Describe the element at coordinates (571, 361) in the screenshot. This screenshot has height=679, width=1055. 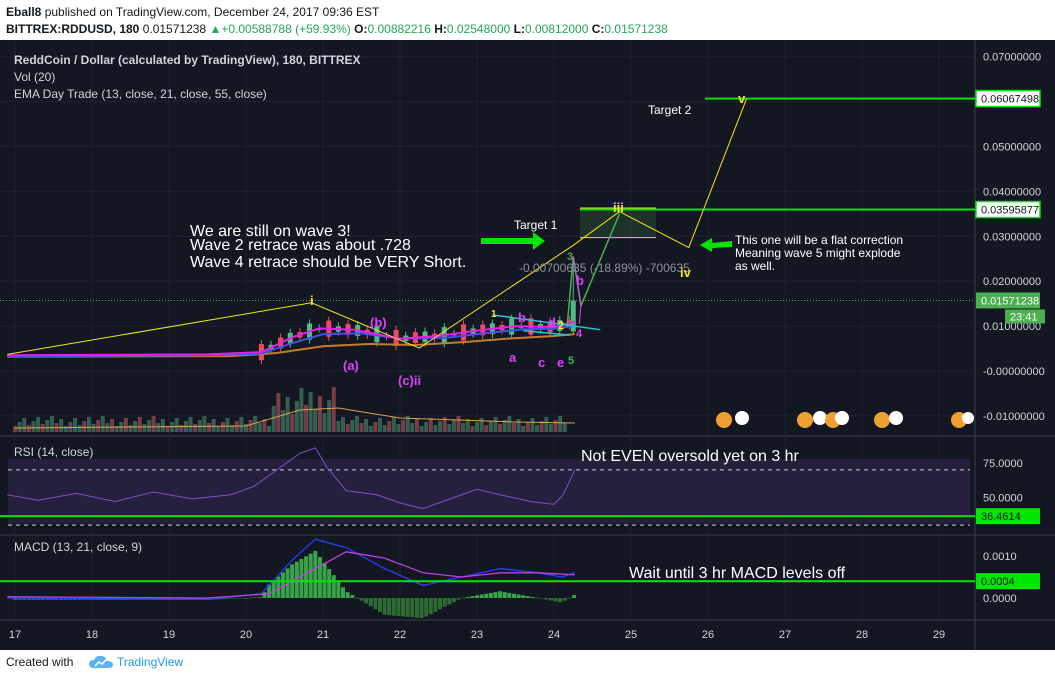
I see `wave-label-5: 5` at that location.